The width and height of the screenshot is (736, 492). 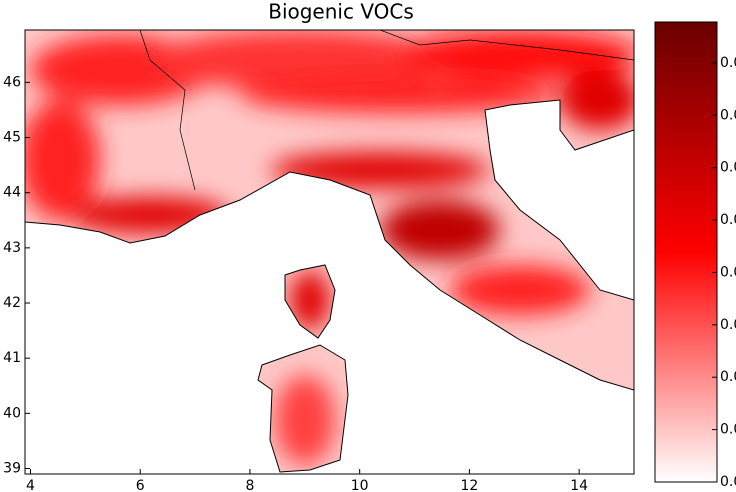 I want to click on y-tick-label: 39, so click(x=12, y=468).